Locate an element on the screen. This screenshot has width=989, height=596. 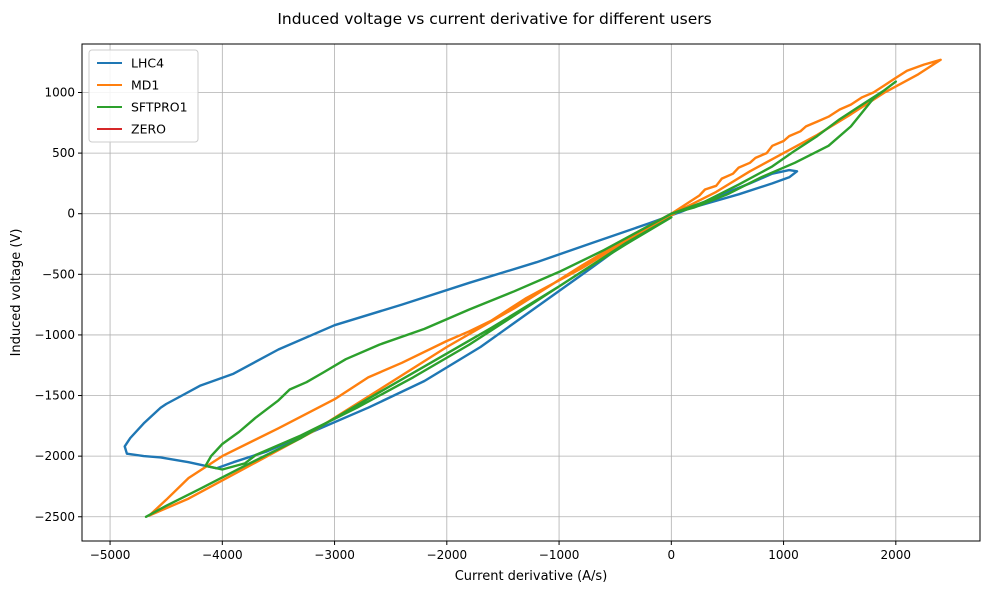
x-tick-label: 1000 is located at coordinates (783, 555).